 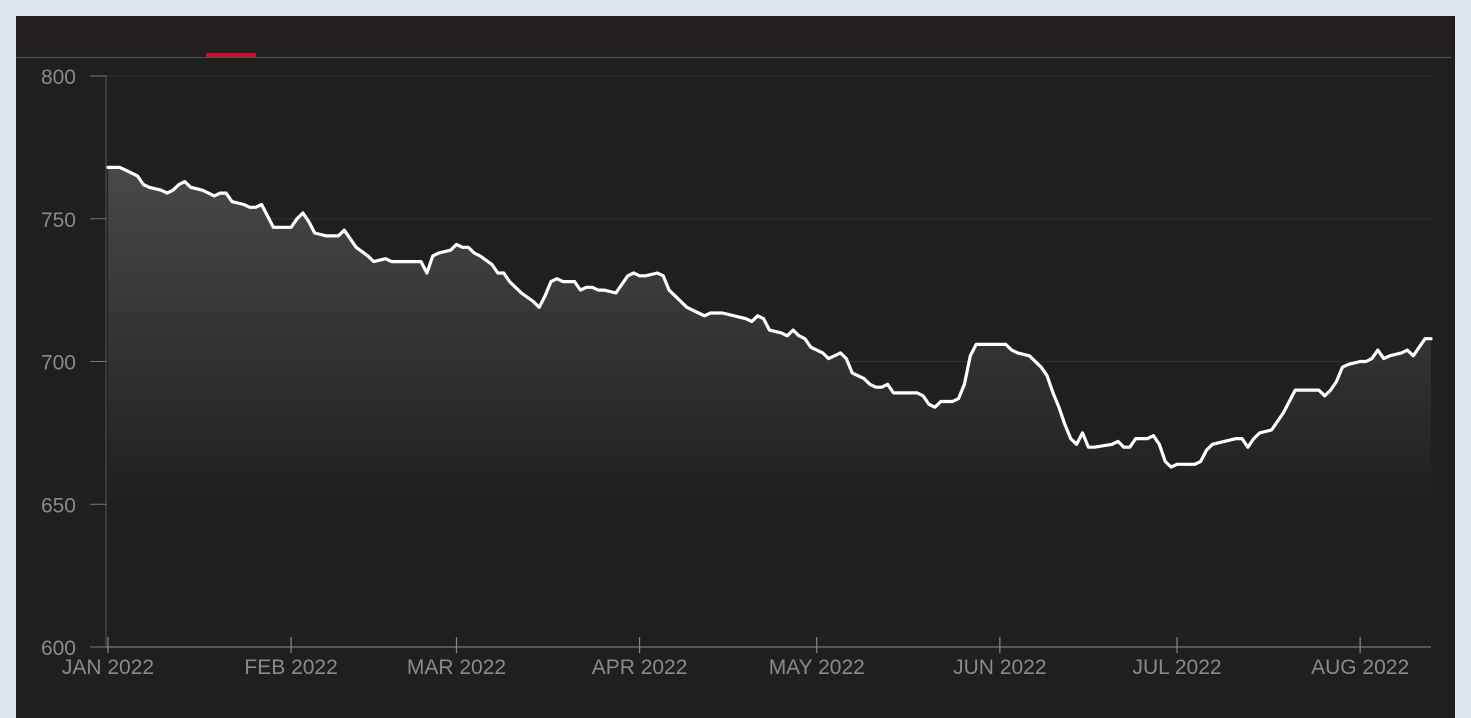 What do you see at coordinates (1360, 667) in the screenshot?
I see `x-tick-label: AUG 2022` at bounding box center [1360, 667].